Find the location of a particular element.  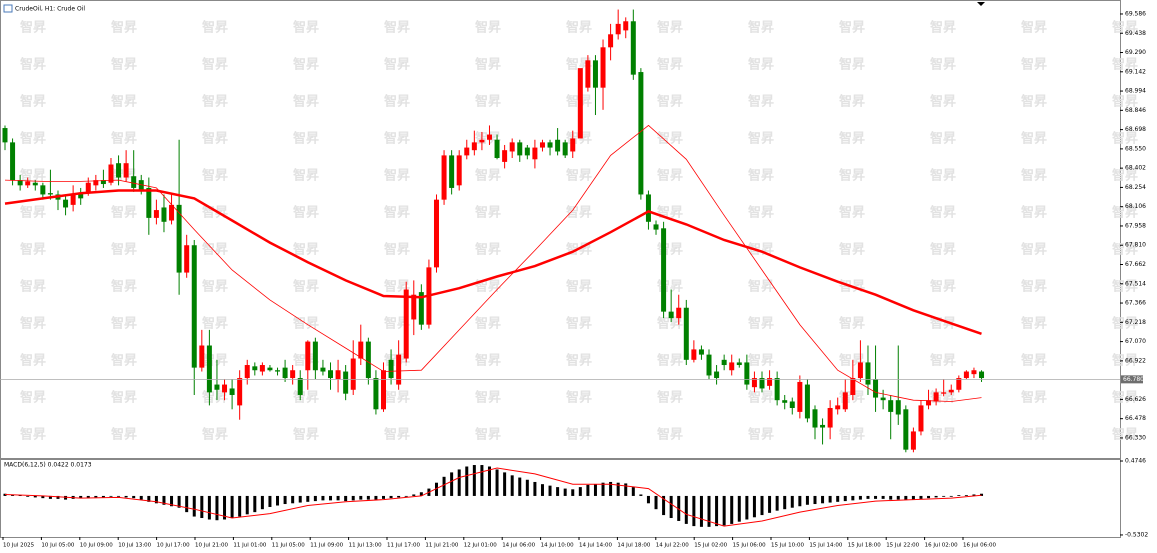

macd-y-tick-label: 0.4746 is located at coordinates (1135, 461).